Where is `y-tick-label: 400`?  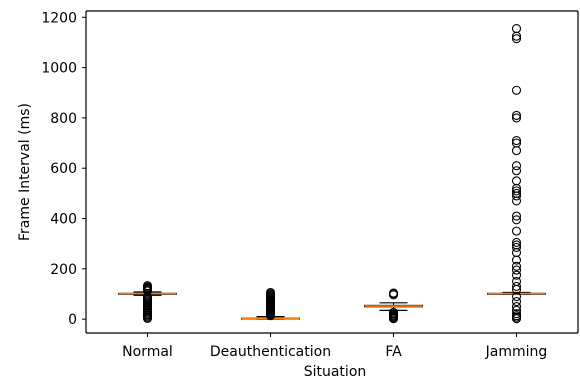
y-tick-label: 400 is located at coordinates (63, 220).